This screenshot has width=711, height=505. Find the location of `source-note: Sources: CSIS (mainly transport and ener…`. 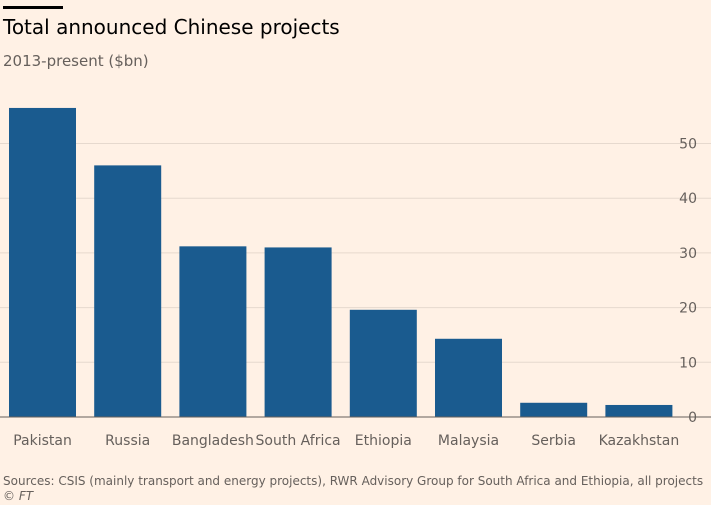

source-note: Sources: CSIS (mainly transport and ener… is located at coordinates (353, 481).